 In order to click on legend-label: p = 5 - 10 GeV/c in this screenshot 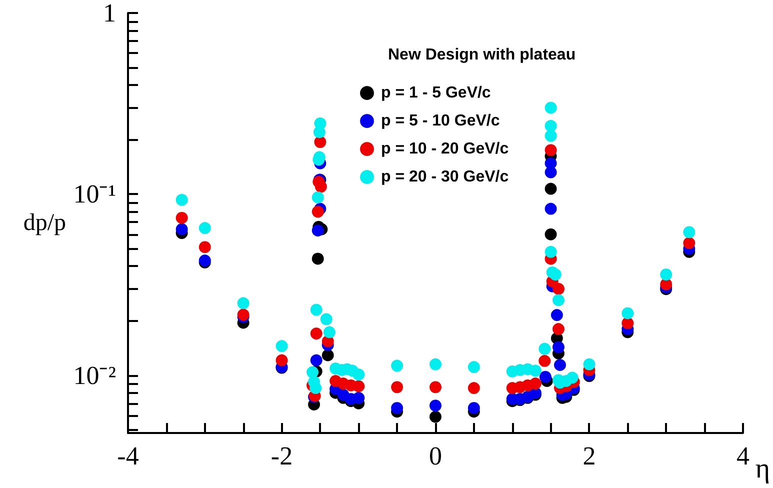, I will do `click(440, 121)`.